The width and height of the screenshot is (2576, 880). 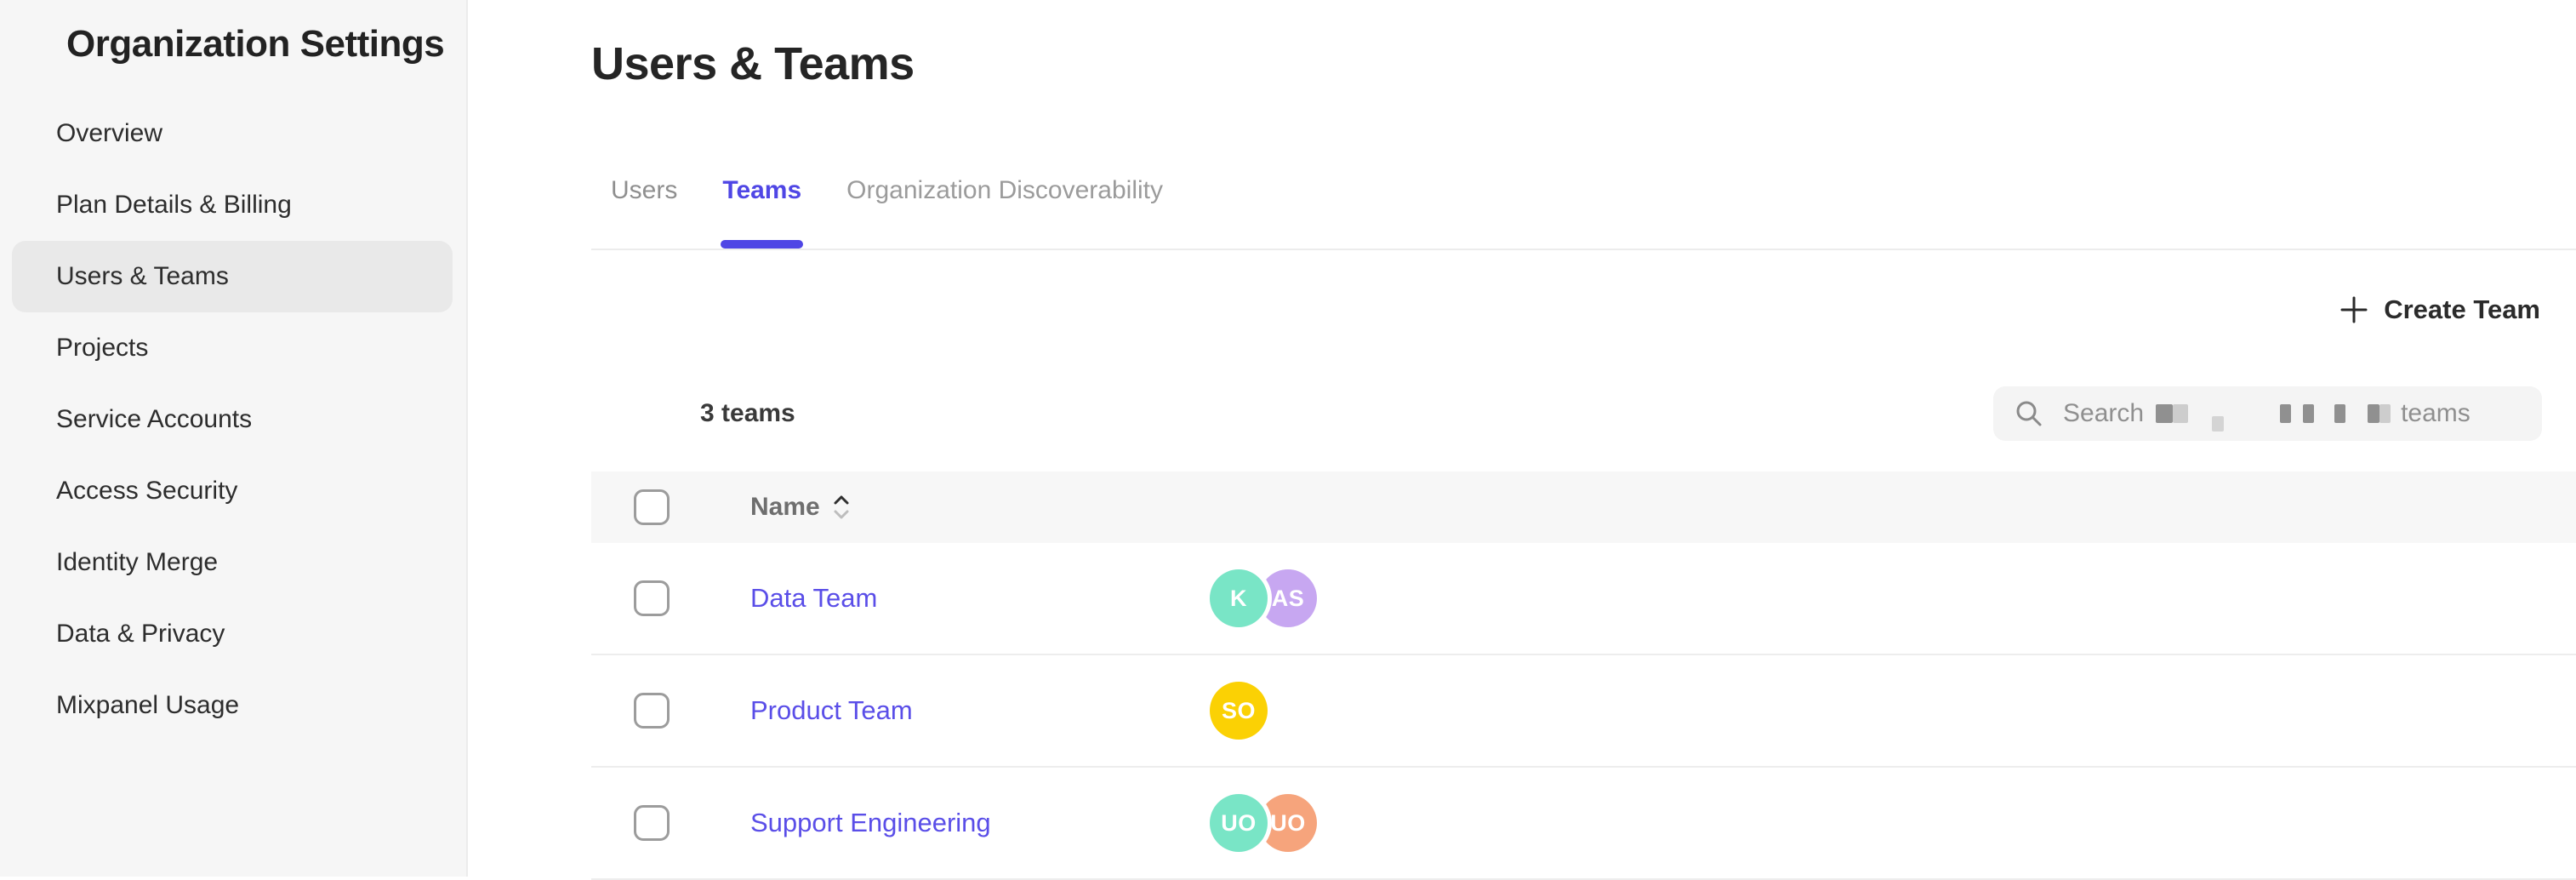 What do you see at coordinates (110, 132) in the screenshot?
I see `sidebar-item-overview: Overview` at bounding box center [110, 132].